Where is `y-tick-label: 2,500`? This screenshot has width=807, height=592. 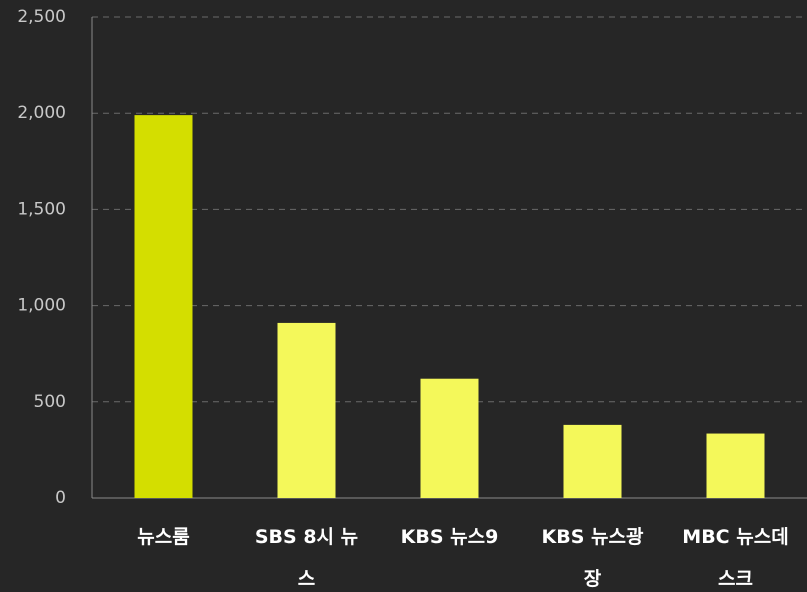
y-tick-label: 2,500 is located at coordinates (41, 17).